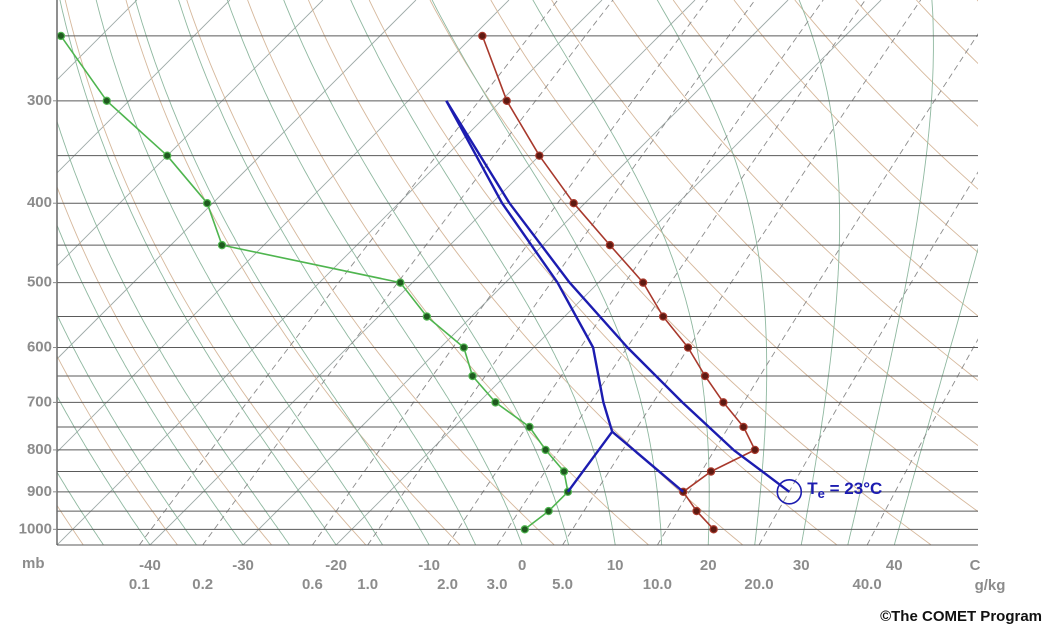 This screenshot has height=629, width=1048. Describe the element at coordinates (922, 441) in the screenshot. I see `mixing-ratio-line` at that location.